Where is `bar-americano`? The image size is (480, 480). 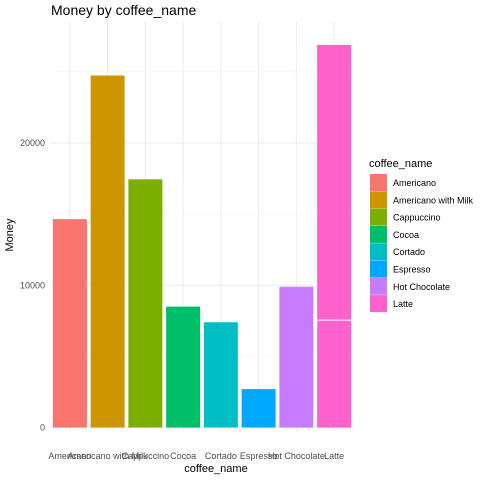
bar-americano is located at coordinates (69, 323).